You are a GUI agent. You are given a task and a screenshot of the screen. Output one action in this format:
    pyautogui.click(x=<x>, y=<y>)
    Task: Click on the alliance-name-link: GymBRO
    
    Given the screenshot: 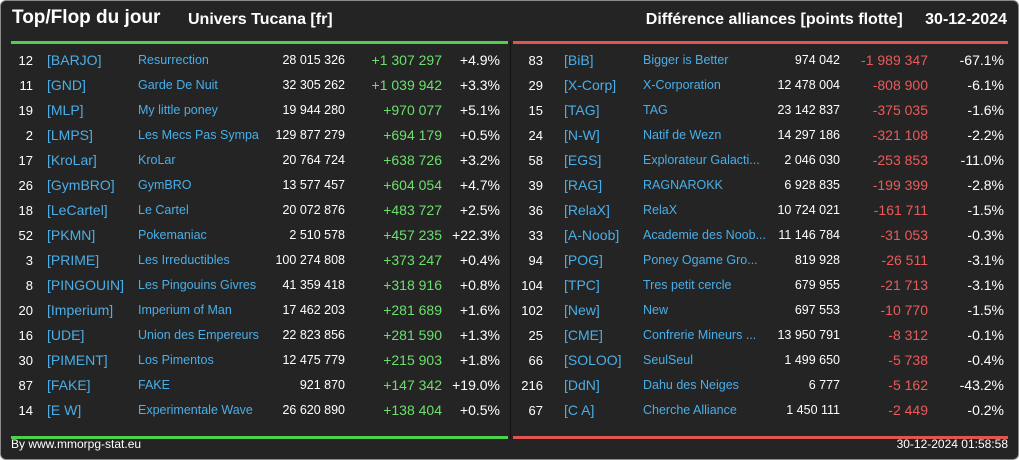 What is the action you would take?
    pyautogui.click(x=165, y=185)
    